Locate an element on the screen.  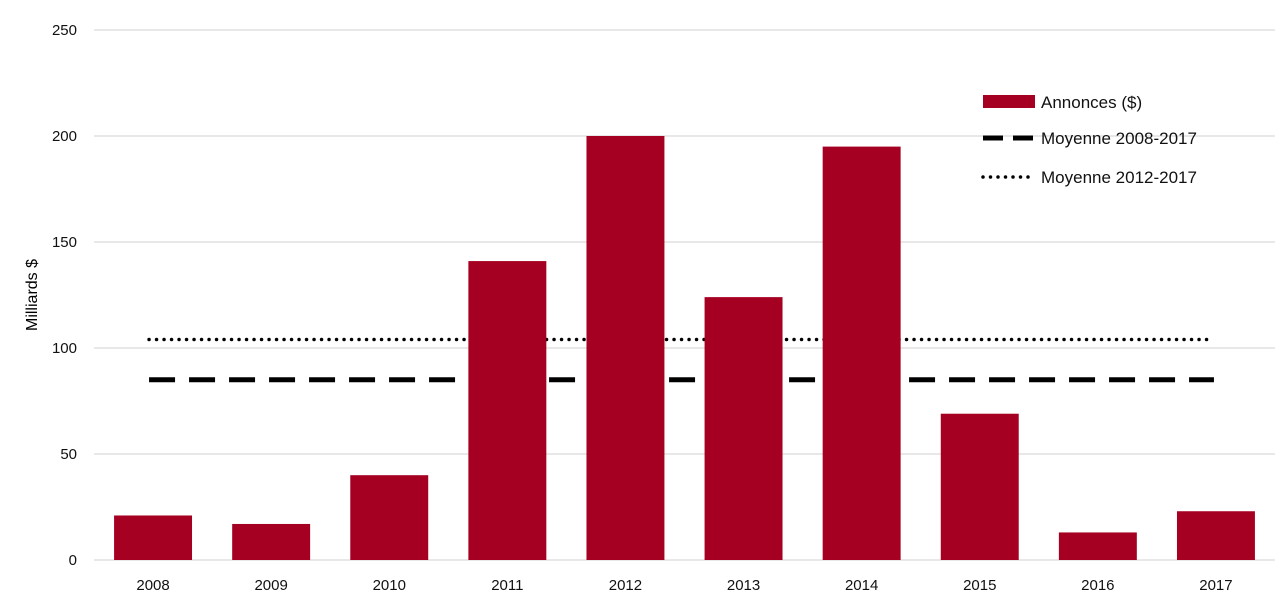
x-tick-label: 2017 is located at coordinates (1215, 585).